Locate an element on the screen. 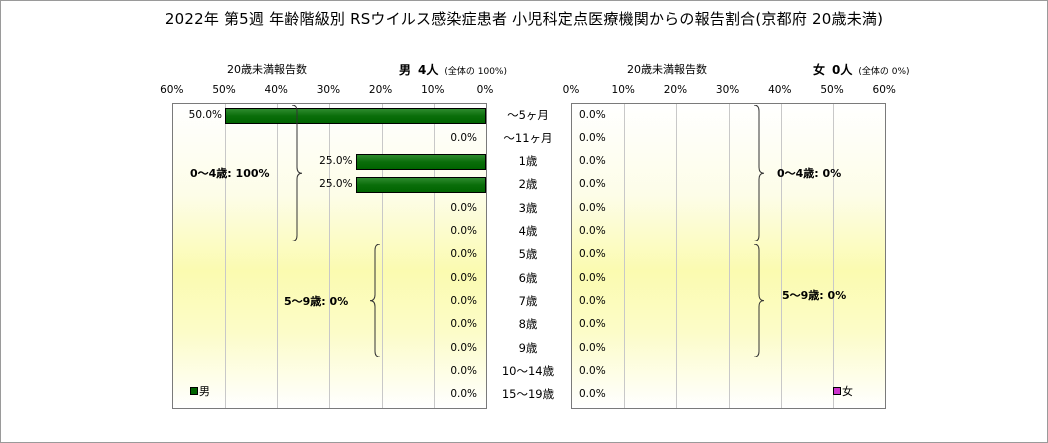 The image size is (1048, 443). group-label-female-5-9: 5～9歳: 0% is located at coordinates (814, 295).